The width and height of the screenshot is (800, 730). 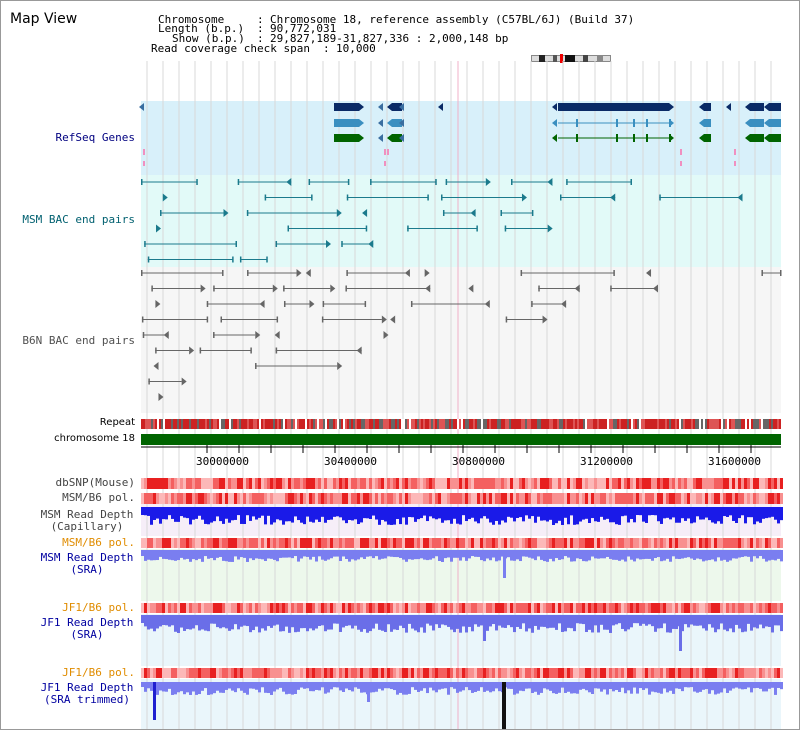 What do you see at coordinates (361, 123) in the screenshot?
I see `gene-arrow` at bounding box center [361, 123].